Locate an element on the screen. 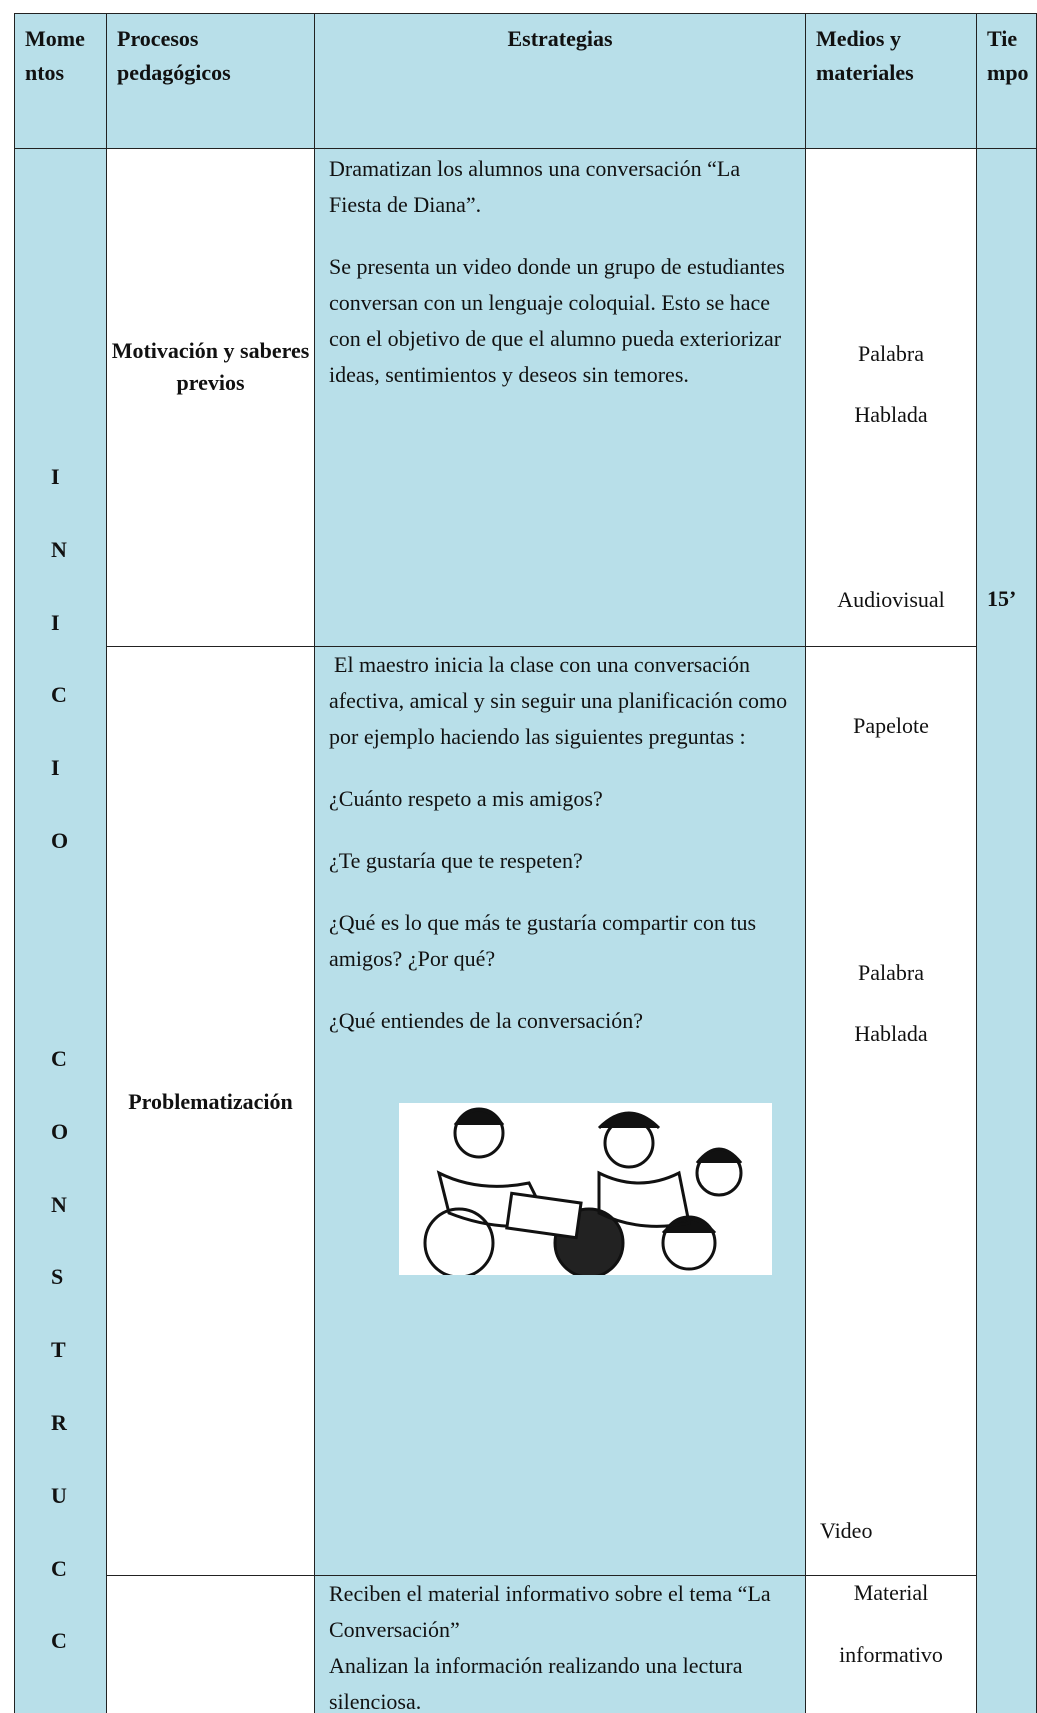  medio: Material is located at coordinates (891, 1592).